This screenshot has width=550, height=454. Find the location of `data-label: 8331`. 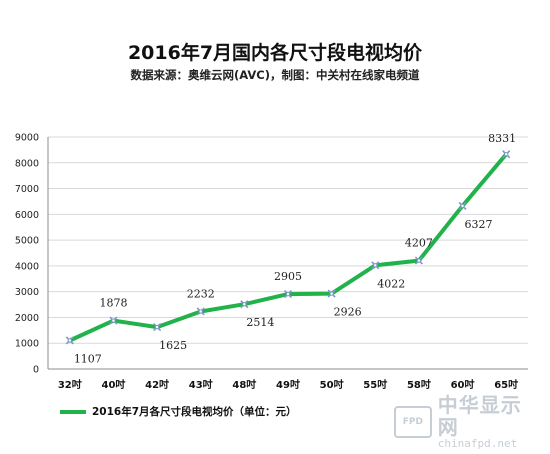

data-label: 8331 is located at coordinates (502, 138).